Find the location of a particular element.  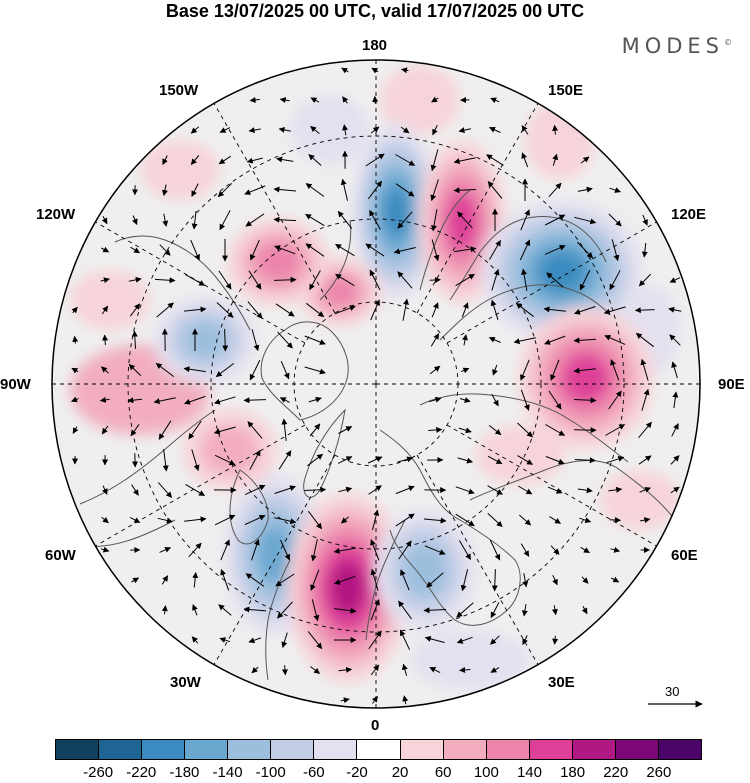

colorbar-tick-label: -180 is located at coordinates (184, 772).